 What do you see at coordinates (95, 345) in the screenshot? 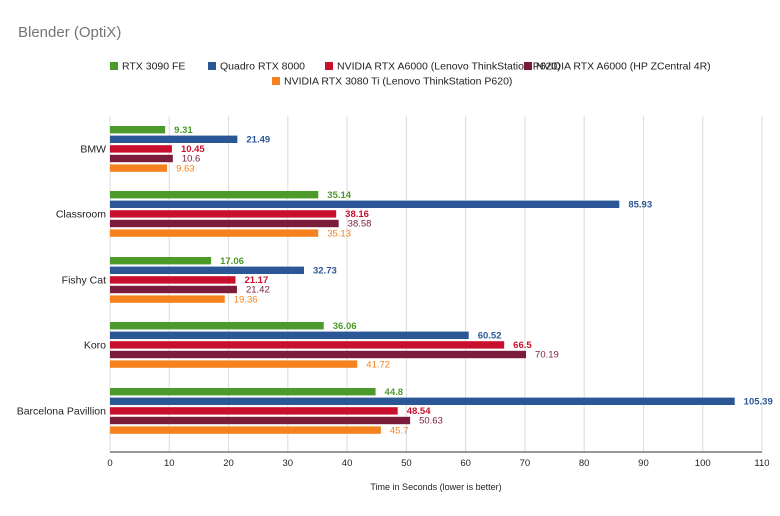
I see `category-label: Koro` at bounding box center [95, 345].